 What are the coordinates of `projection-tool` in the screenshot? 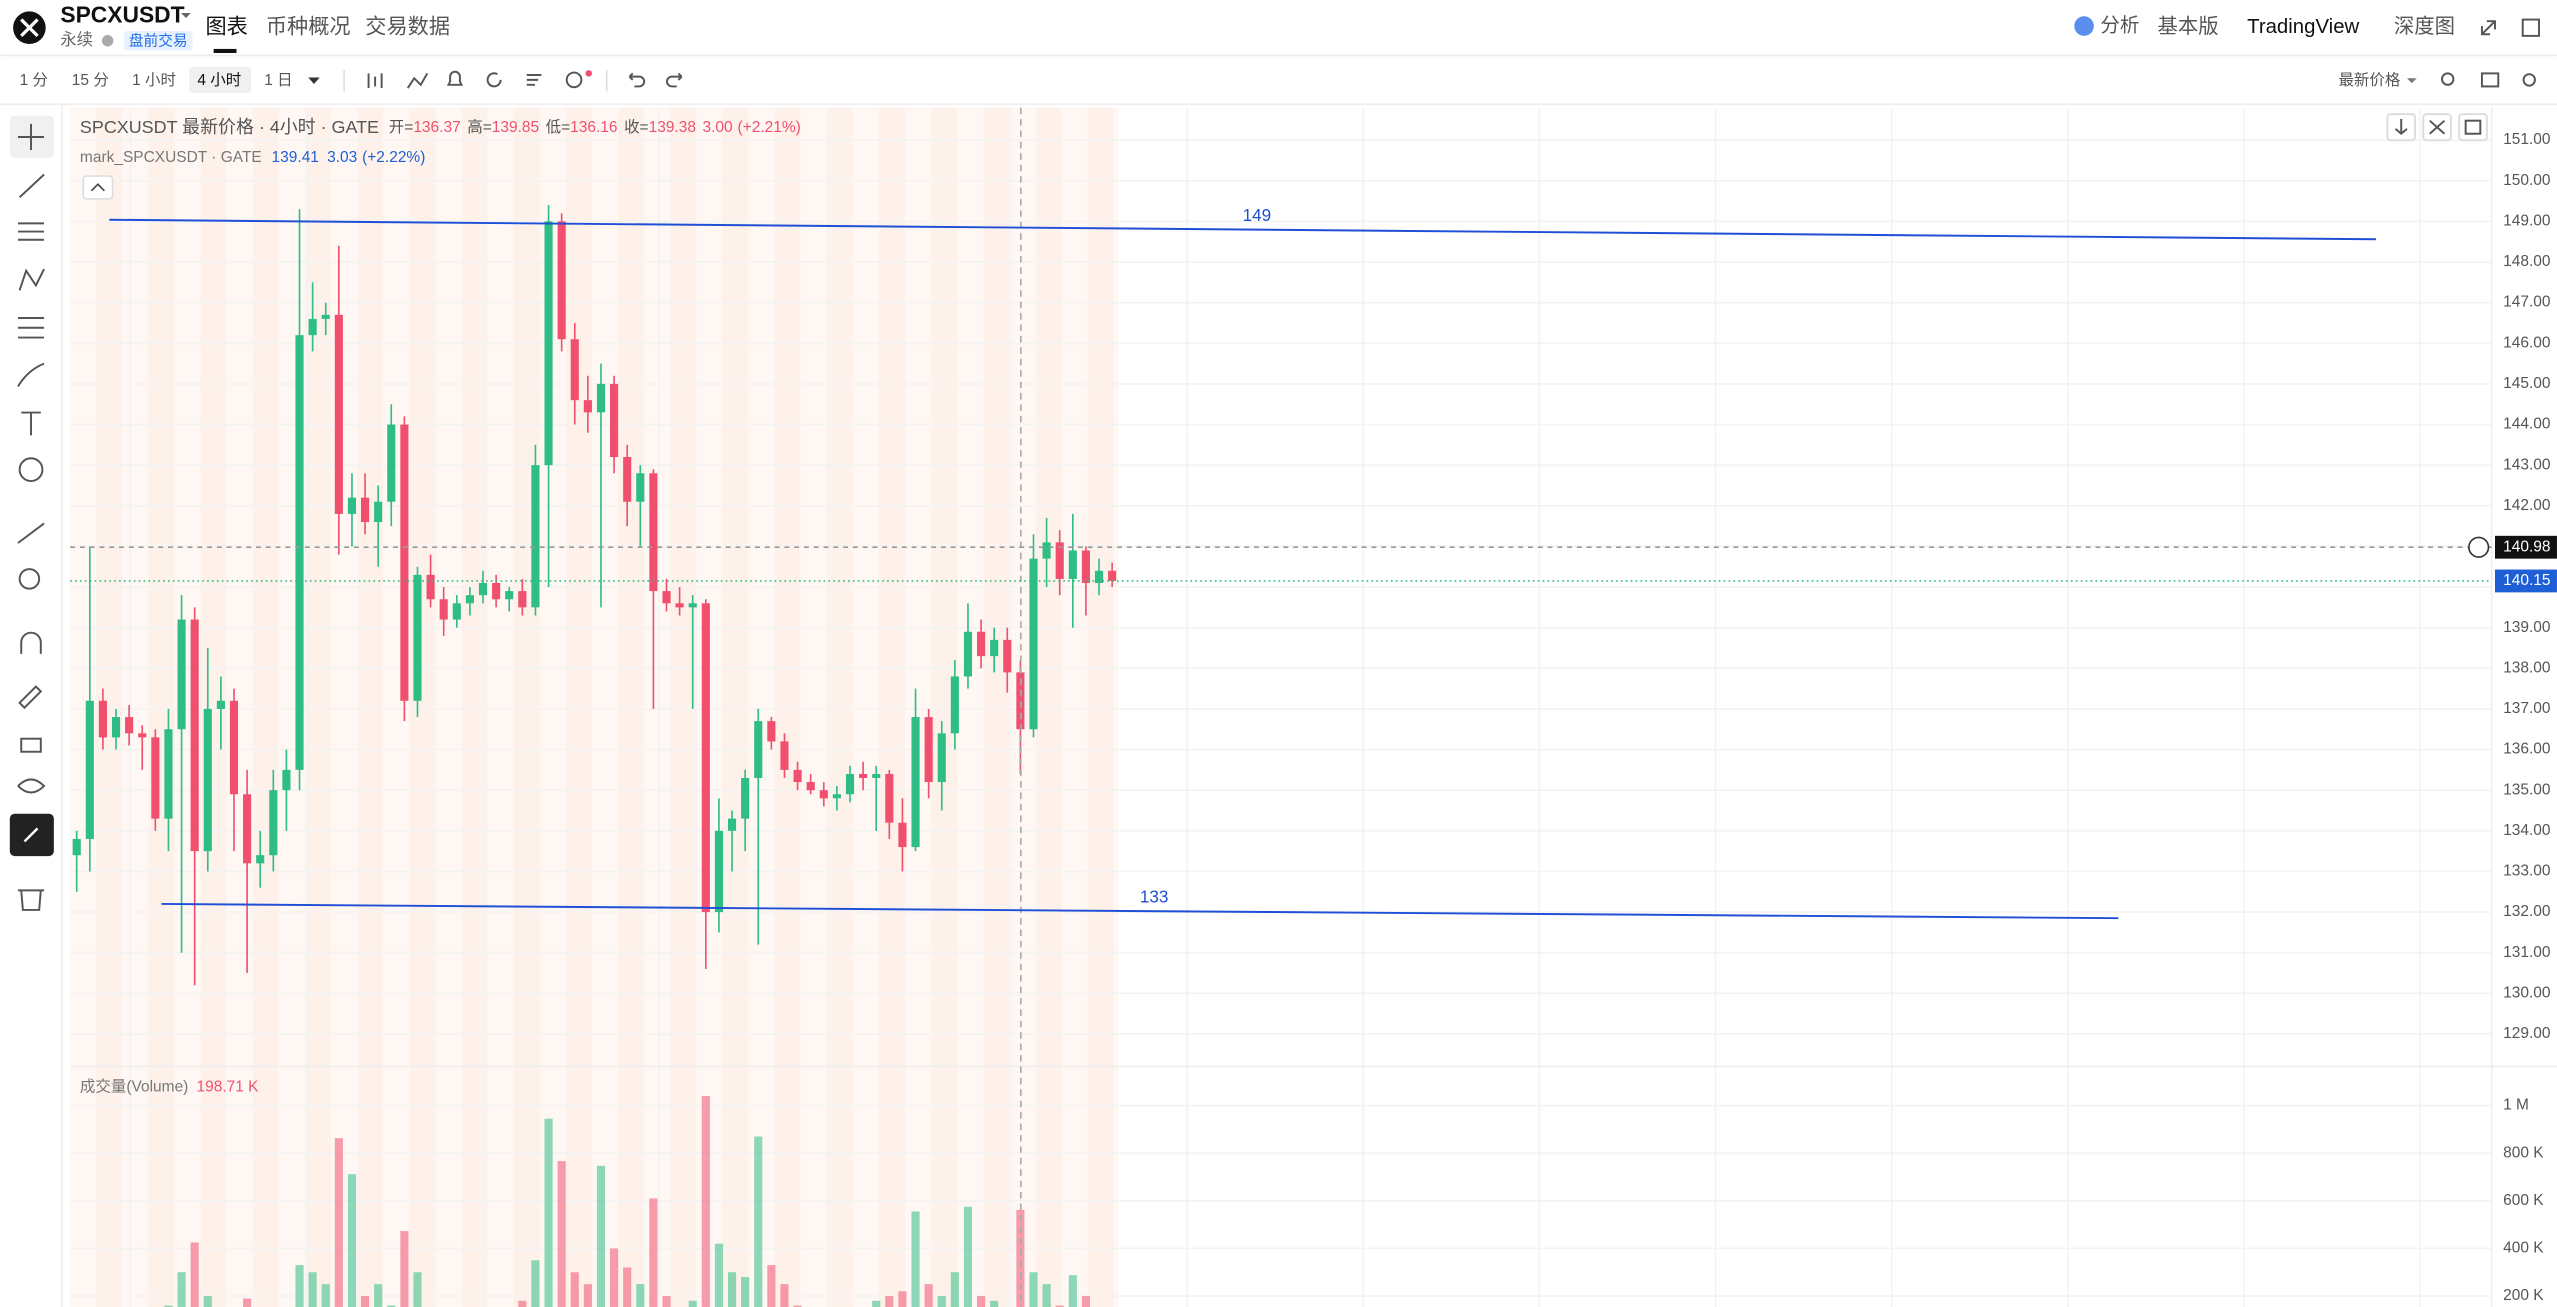 It's located at (31, 328).